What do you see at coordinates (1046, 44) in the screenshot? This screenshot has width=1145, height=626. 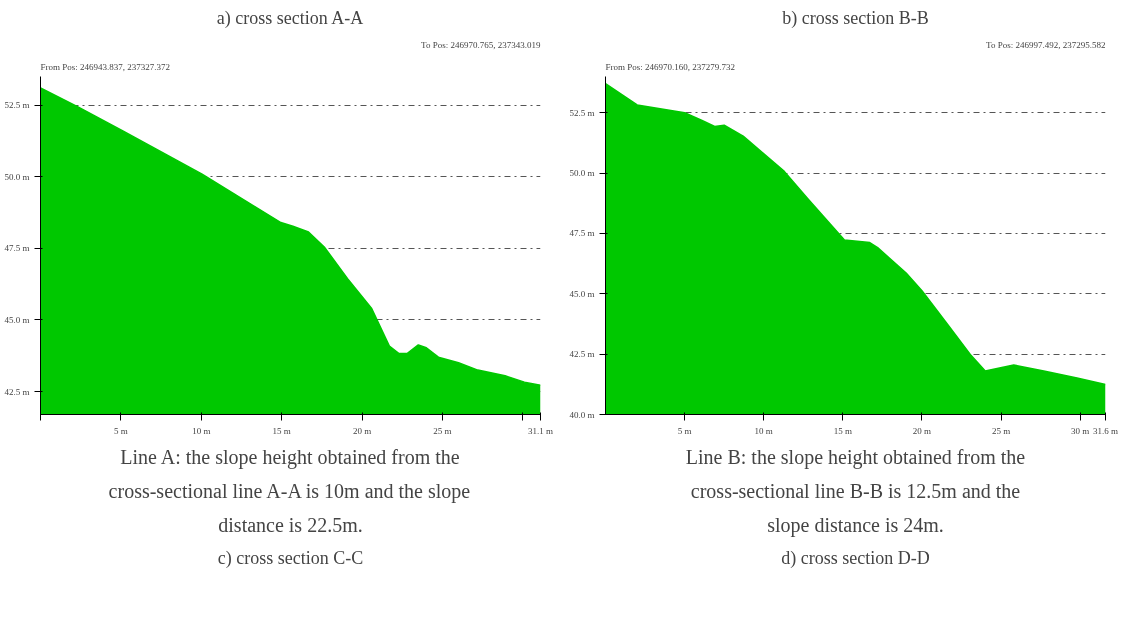 I see `text: To Pos: 246997.492, 237295.582` at bounding box center [1046, 44].